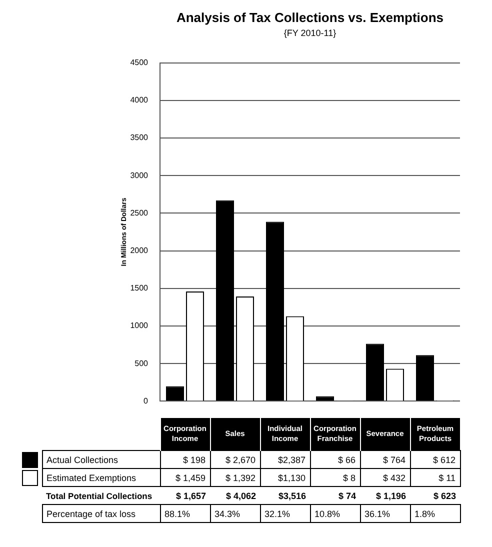 Image resolution: width=492 pixels, height=547 pixels. Describe the element at coordinates (139, 137) in the screenshot. I see `y-tick-label: 3500` at that location.